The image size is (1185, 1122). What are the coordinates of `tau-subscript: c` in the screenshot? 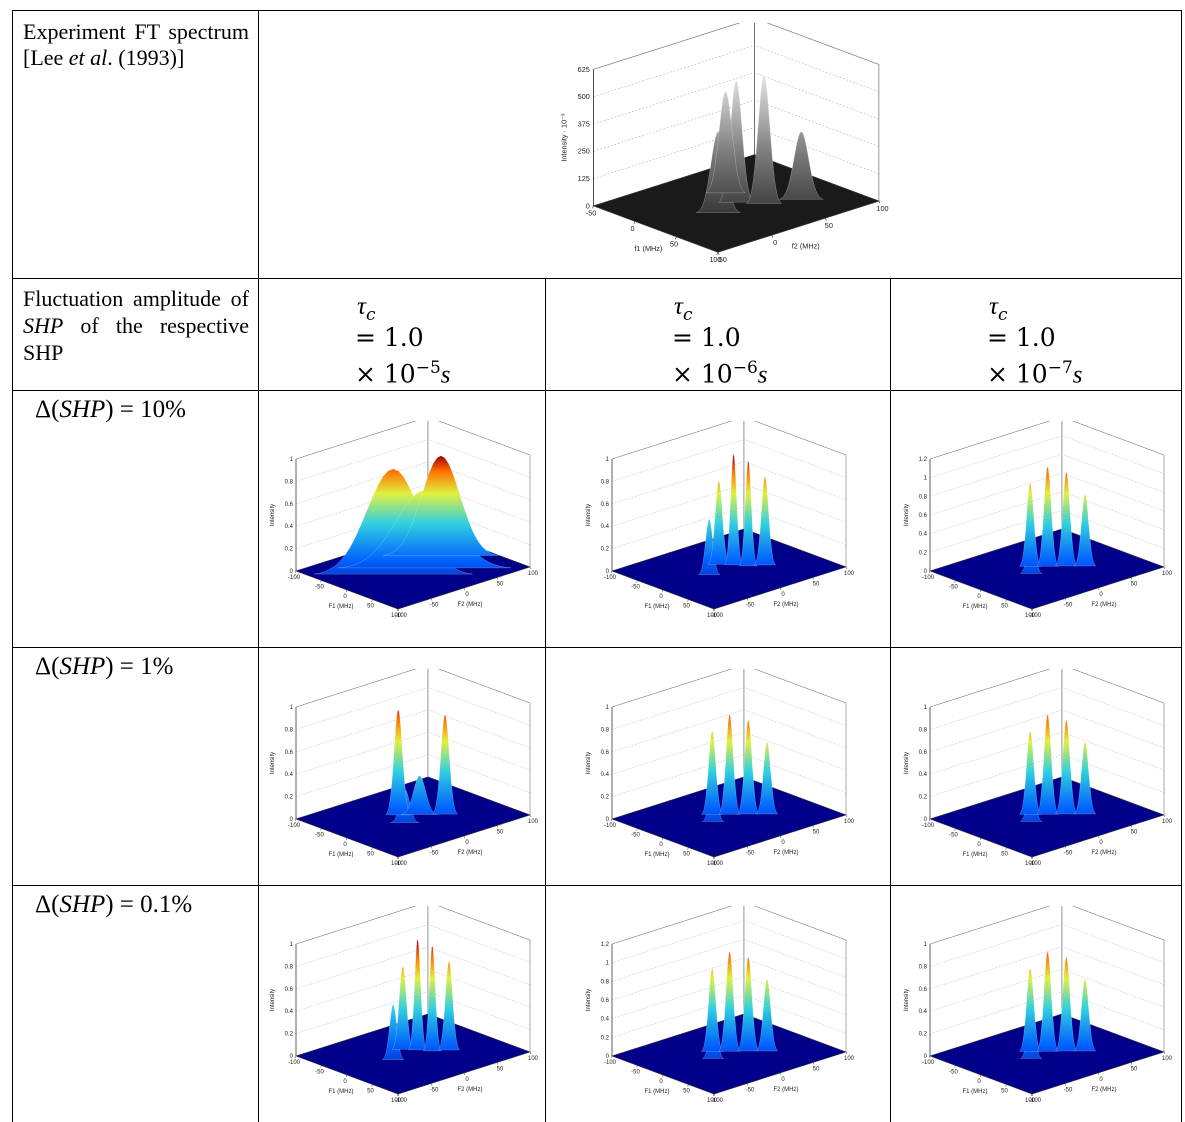 It's located at (370, 315).